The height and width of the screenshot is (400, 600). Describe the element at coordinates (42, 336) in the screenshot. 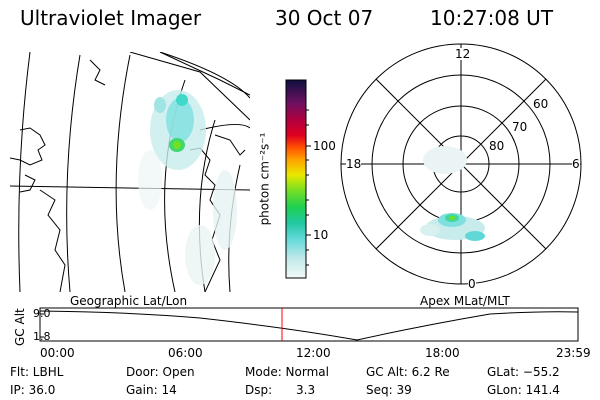

I see `altitude-tick-1-8: 1.8` at that location.